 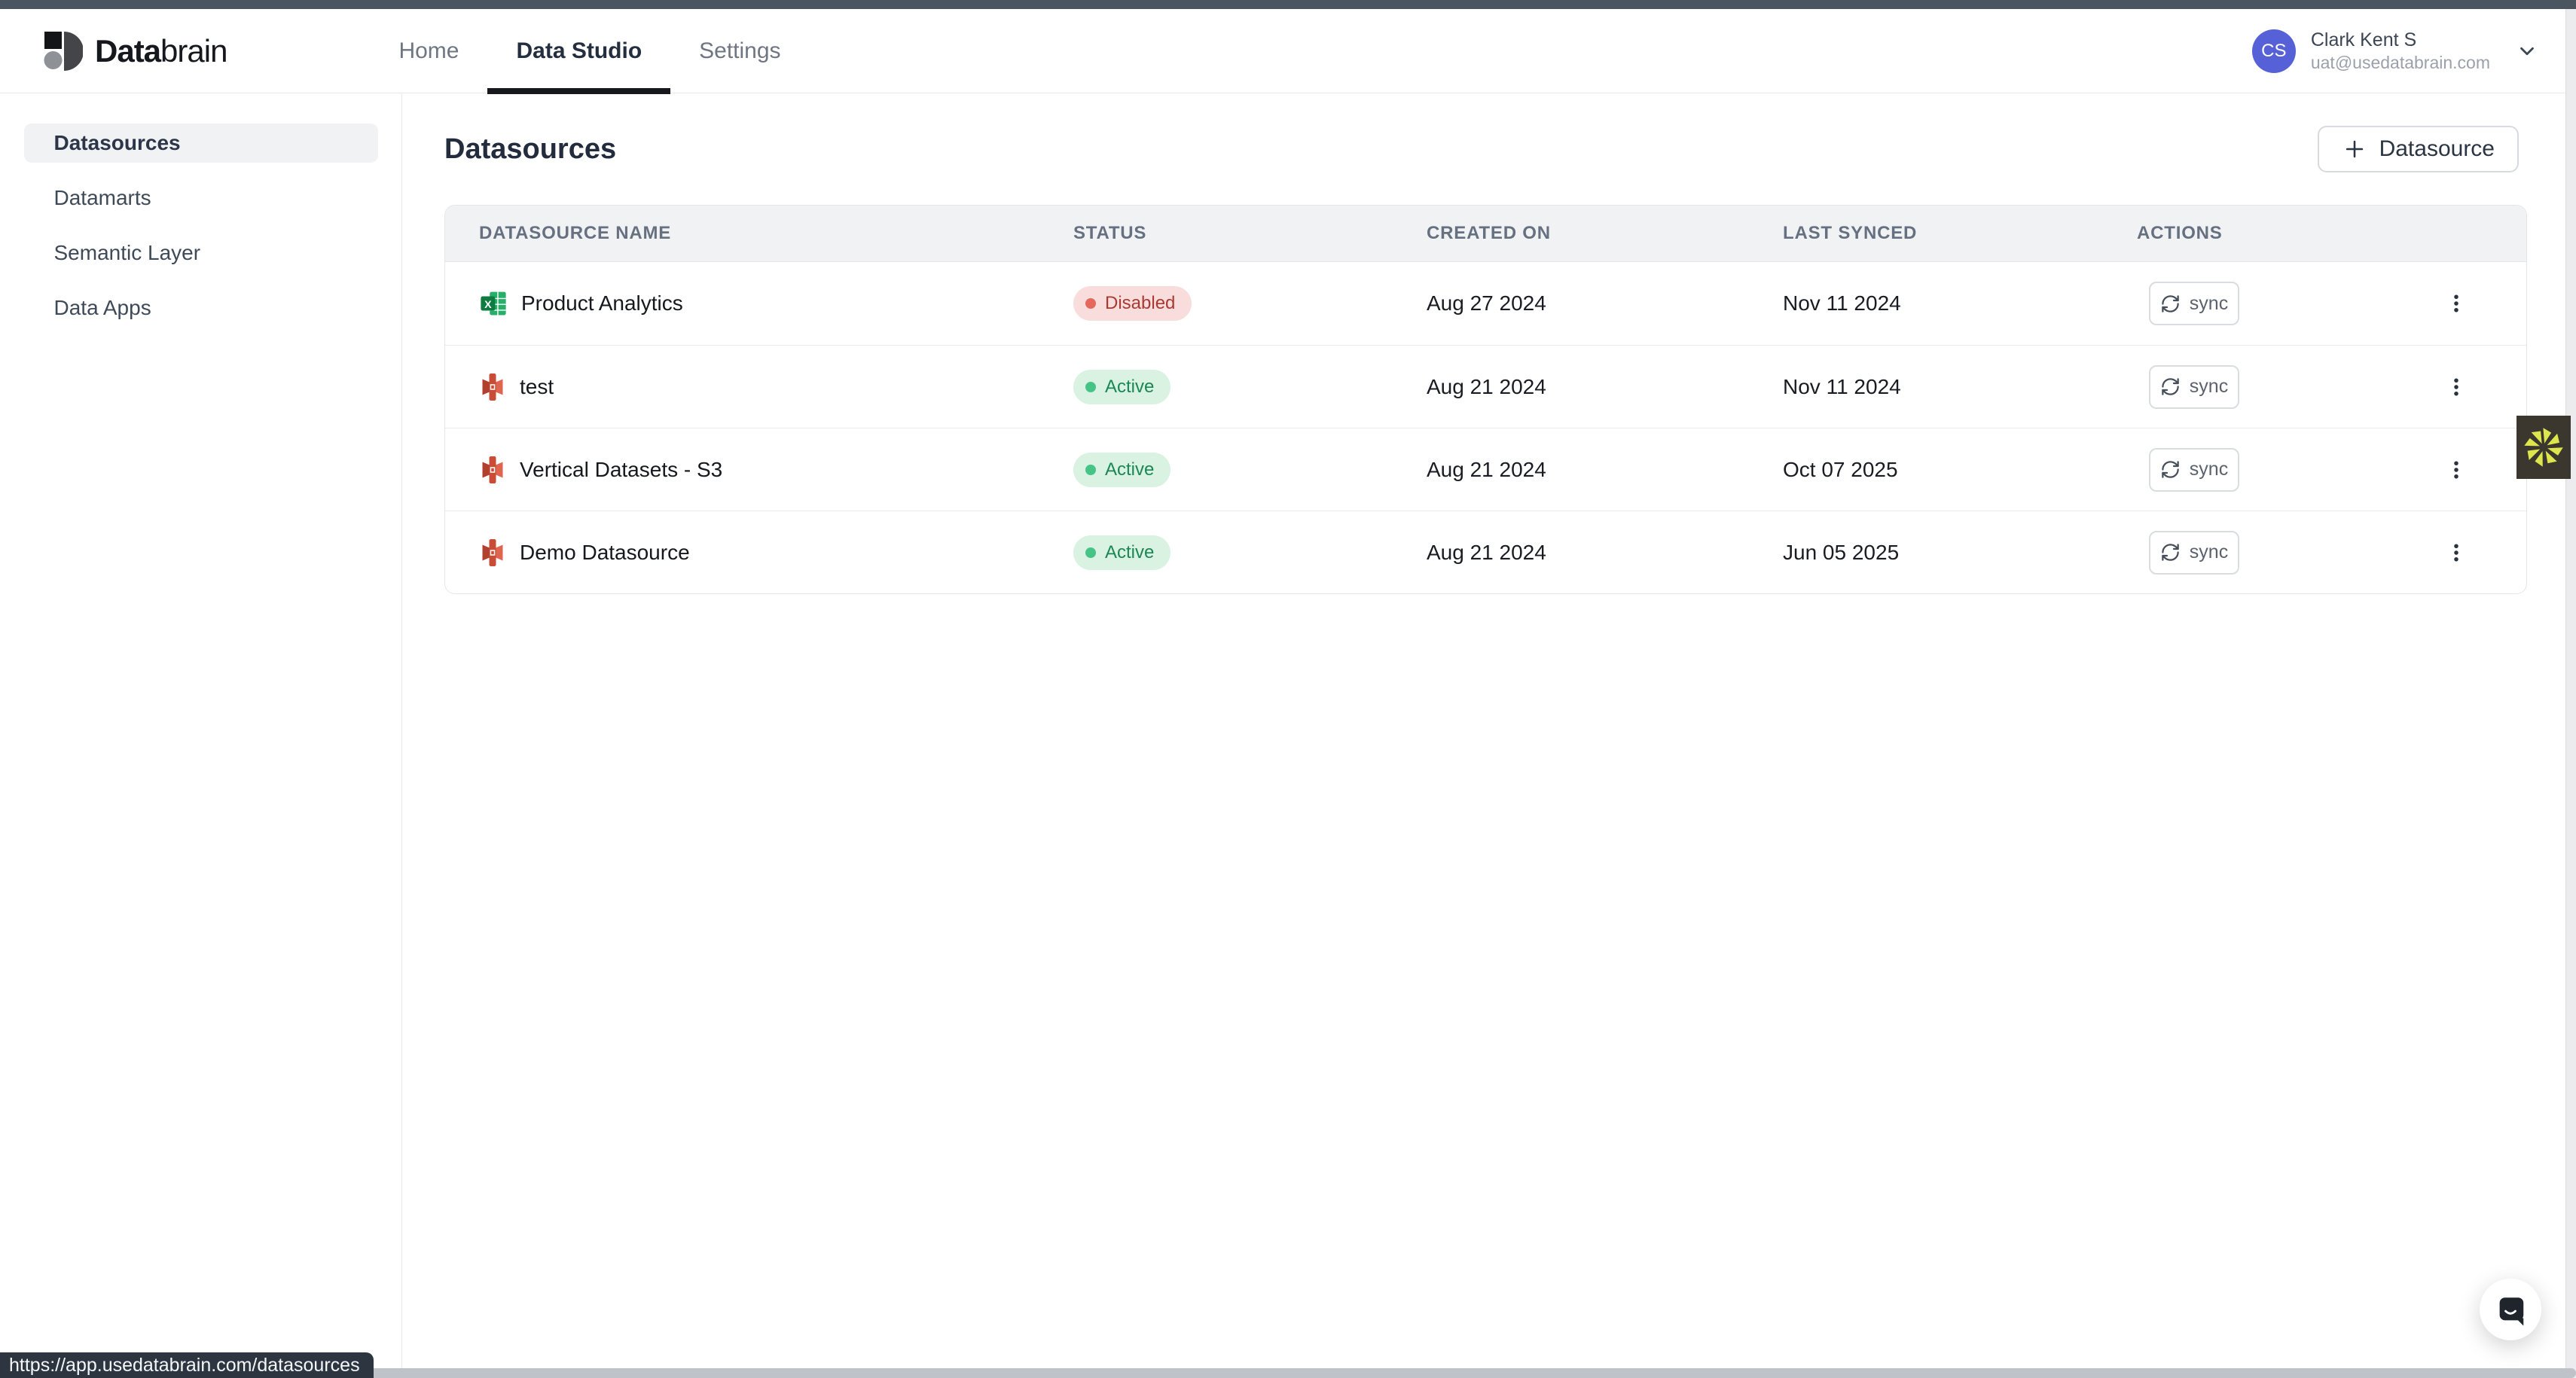 What do you see at coordinates (579, 51) in the screenshot?
I see `nav-tab-data-studio: Data Studio` at bounding box center [579, 51].